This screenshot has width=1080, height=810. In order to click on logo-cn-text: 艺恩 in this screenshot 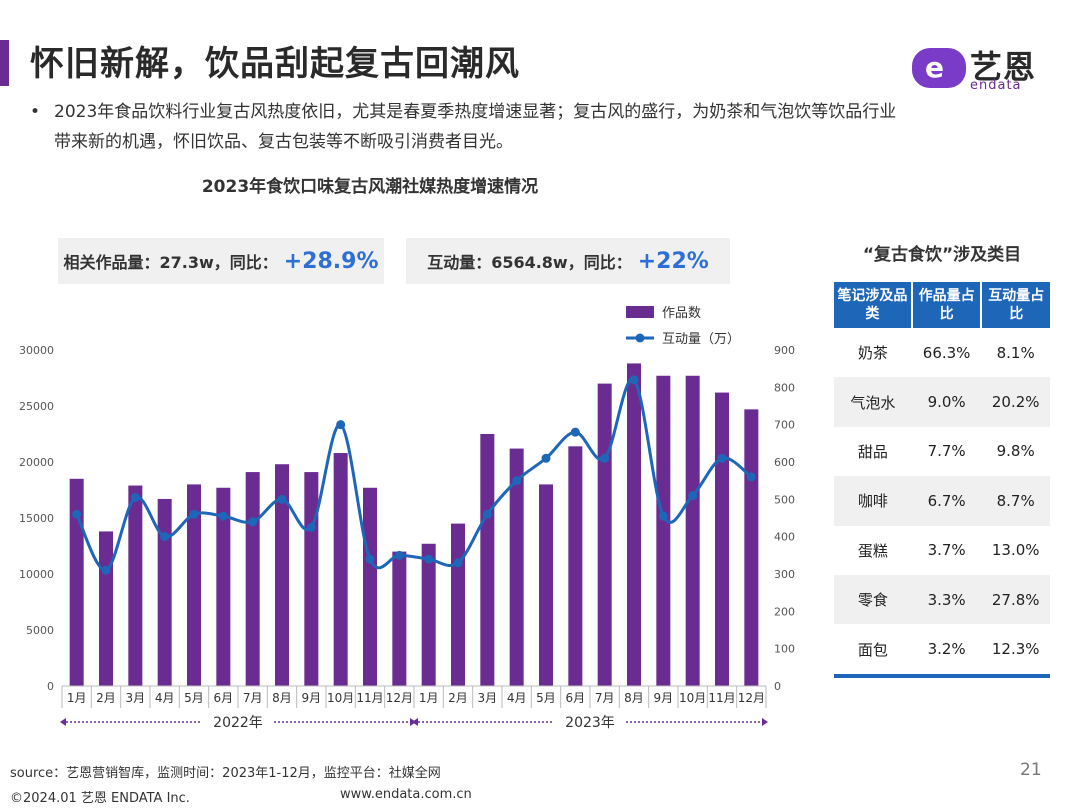, I will do `click(1003, 67)`.